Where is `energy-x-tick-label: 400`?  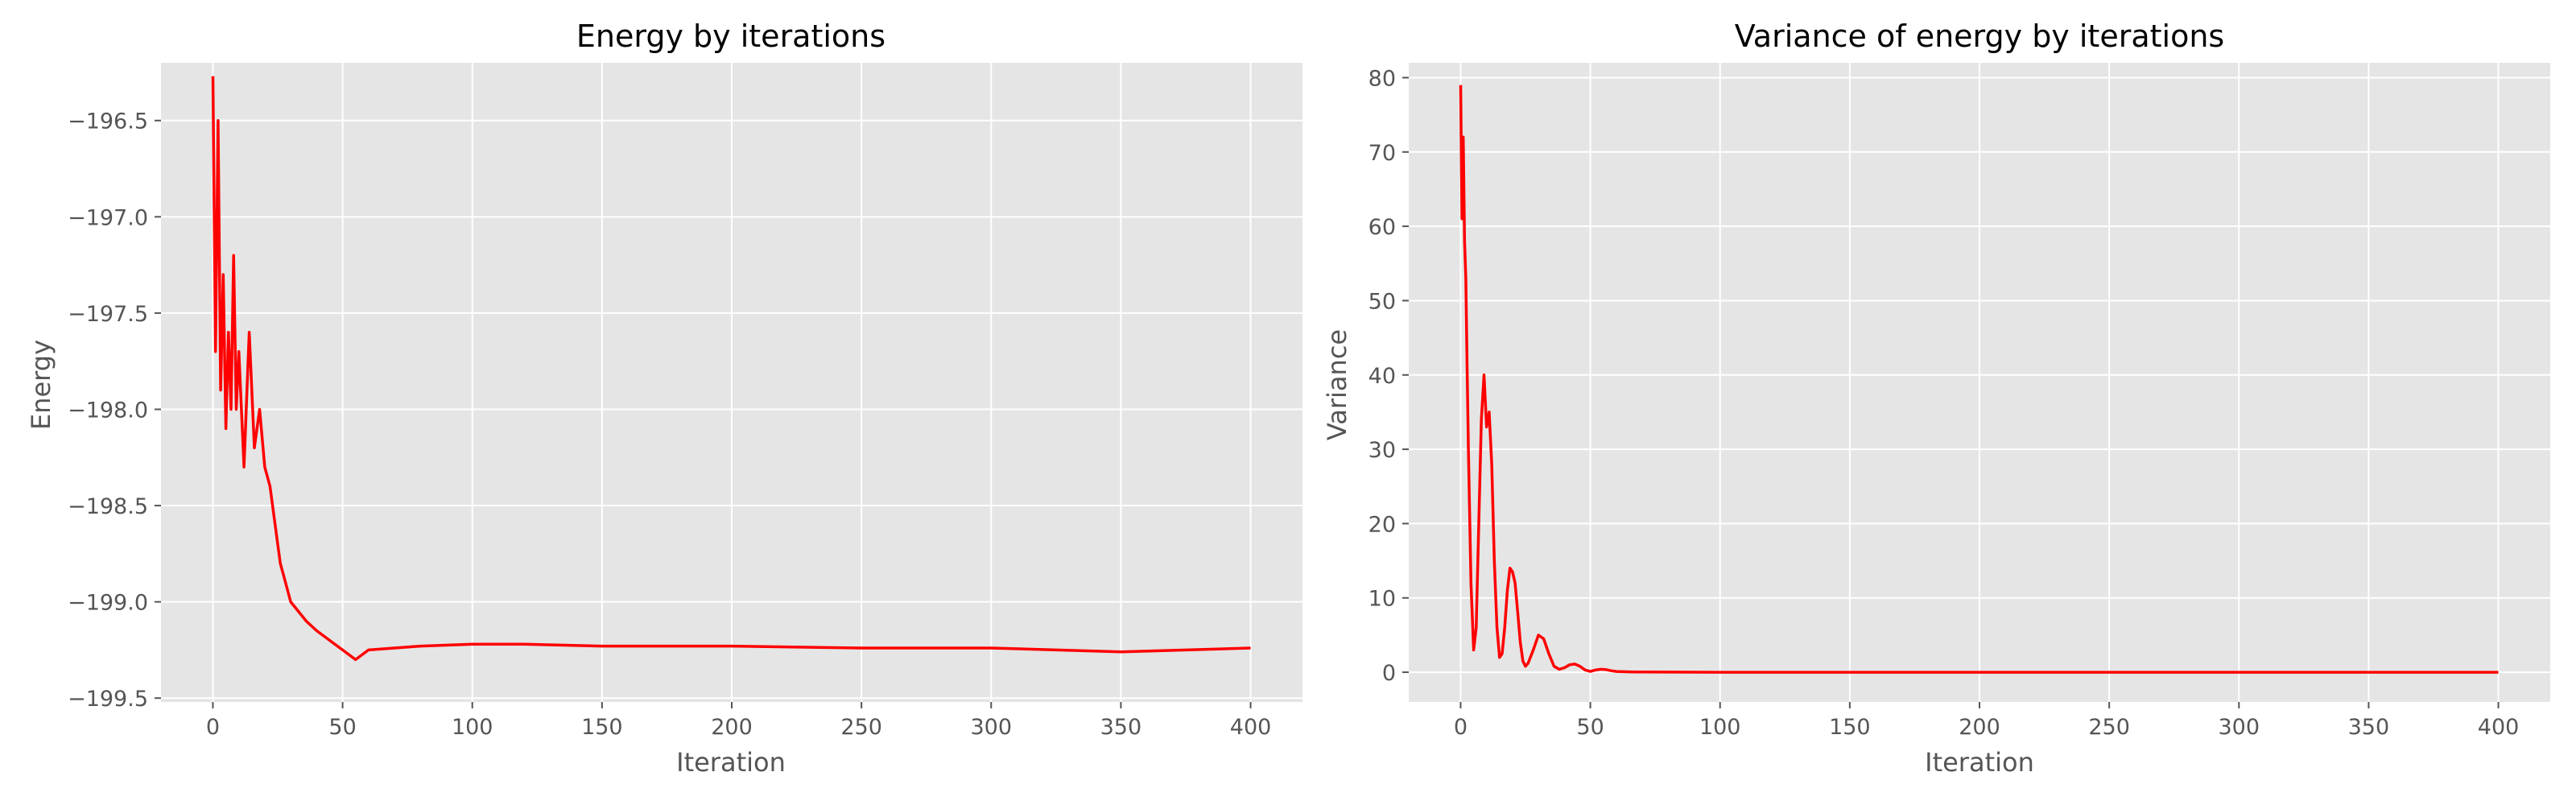 energy-x-tick-label: 400 is located at coordinates (1251, 727).